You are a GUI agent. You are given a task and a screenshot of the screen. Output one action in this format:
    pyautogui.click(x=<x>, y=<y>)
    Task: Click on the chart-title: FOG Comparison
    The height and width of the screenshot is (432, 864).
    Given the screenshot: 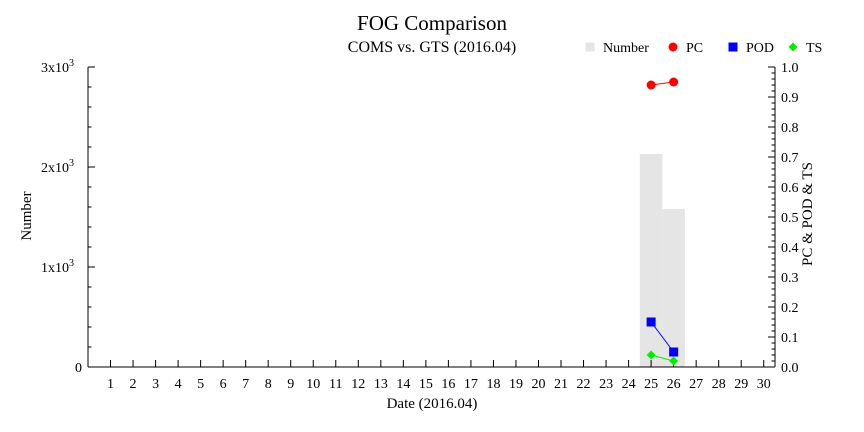 What is the action you would take?
    pyautogui.click(x=432, y=23)
    